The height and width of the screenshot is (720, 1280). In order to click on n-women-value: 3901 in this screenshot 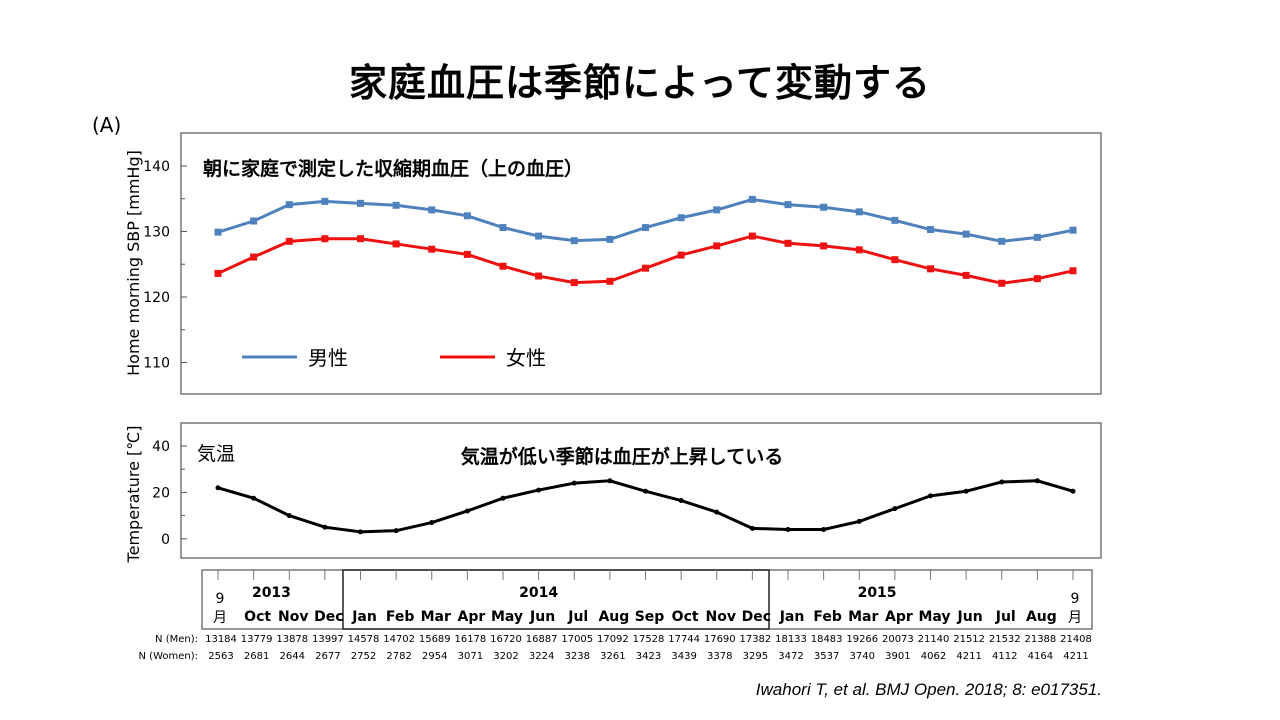, I will do `click(897, 656)`.